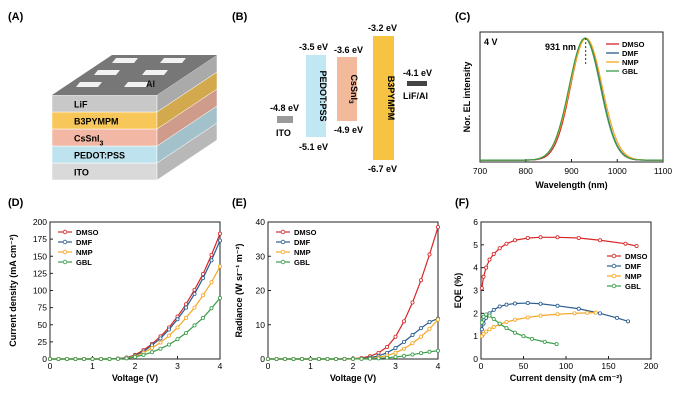 This screenshot has height=416, width=677. I want to click on layer-label-0: ITO, so click(81, 173).